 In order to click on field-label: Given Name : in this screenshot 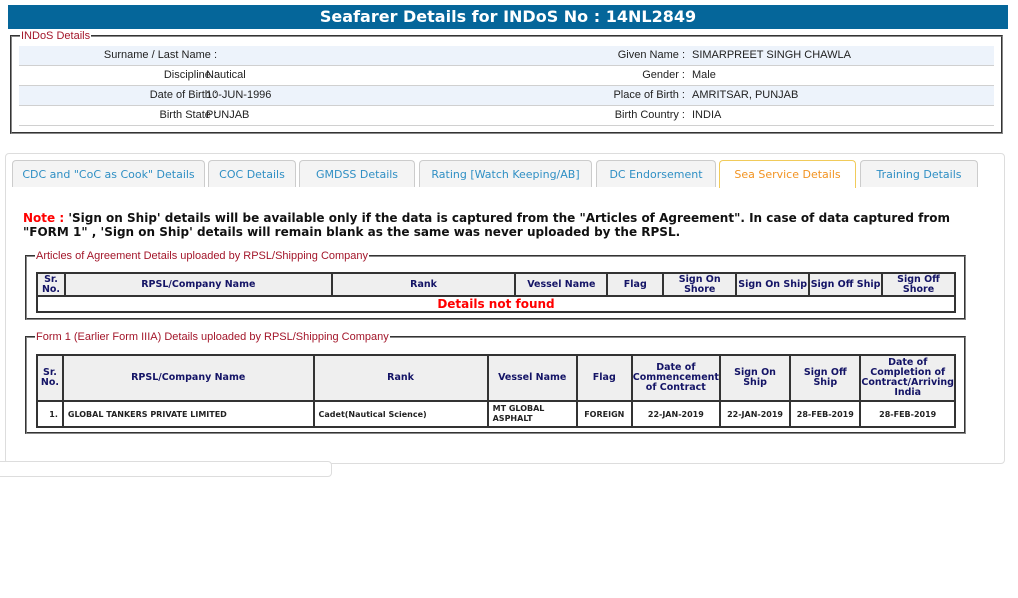, I will do `click(651, 55)`.